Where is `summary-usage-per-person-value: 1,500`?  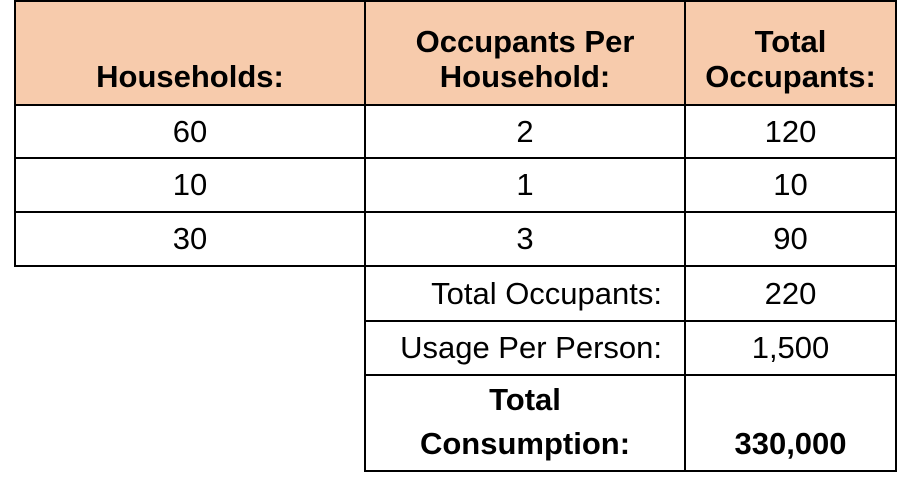
summary-usage-per-person-value: 1,500 is located at coordinates (790, 348).